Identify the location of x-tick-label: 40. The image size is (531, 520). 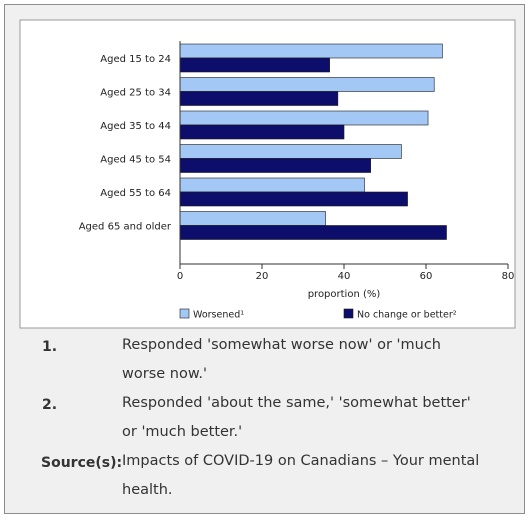
(344, 276).